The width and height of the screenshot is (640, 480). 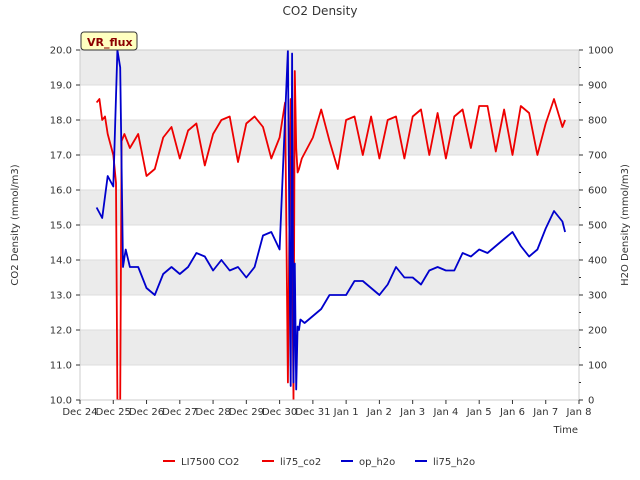 What do you see at coordinates (597, 296) in the screenshot?
I see `y-right-tick-label: 300` at bounding box center [597, 296].